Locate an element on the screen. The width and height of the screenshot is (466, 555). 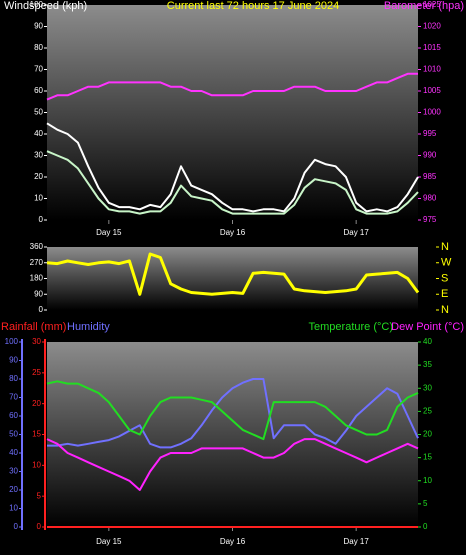
y-tick-label: 1020 is located at coordinates (432, 26).